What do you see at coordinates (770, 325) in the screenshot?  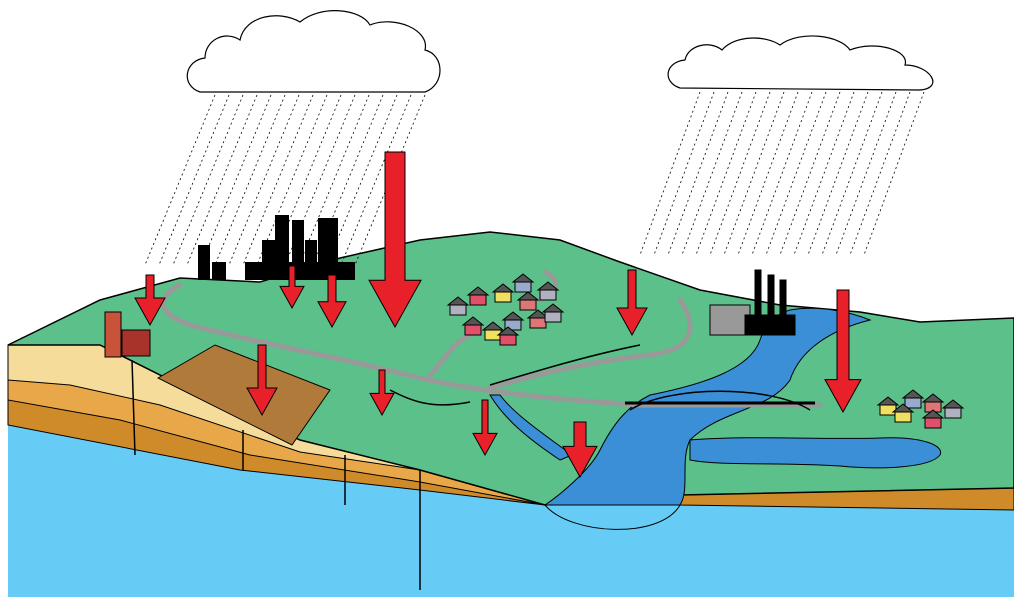 I see `factory-wing` at bounding box center [770, 325].